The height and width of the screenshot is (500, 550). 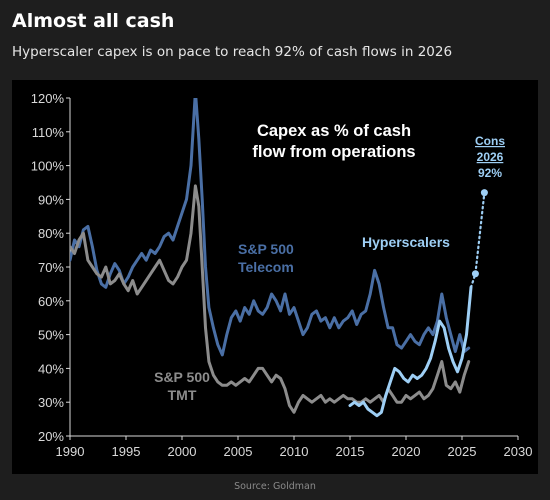 What do you see at coordinates (126, 451) in the screenshot?
I see `x-tick-label: 1995` at bounding box center [126, 451].